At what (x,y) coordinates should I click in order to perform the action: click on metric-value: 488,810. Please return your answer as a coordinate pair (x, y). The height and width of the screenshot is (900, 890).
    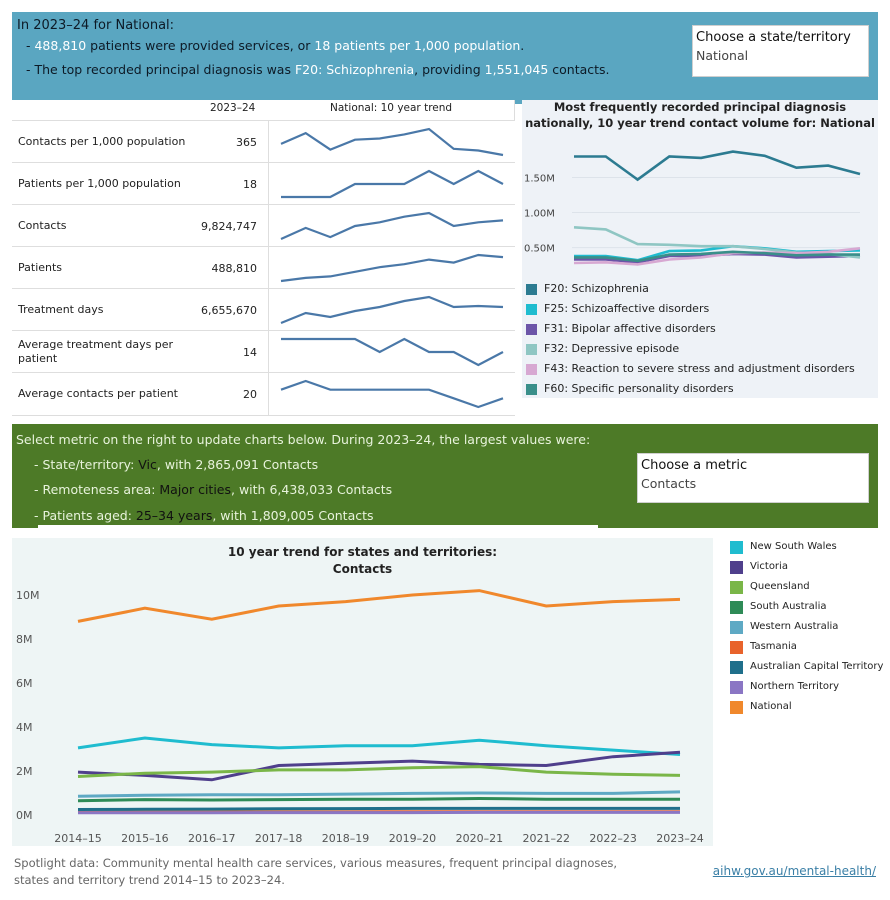
    Looking at the image, I should click on (234, 268).